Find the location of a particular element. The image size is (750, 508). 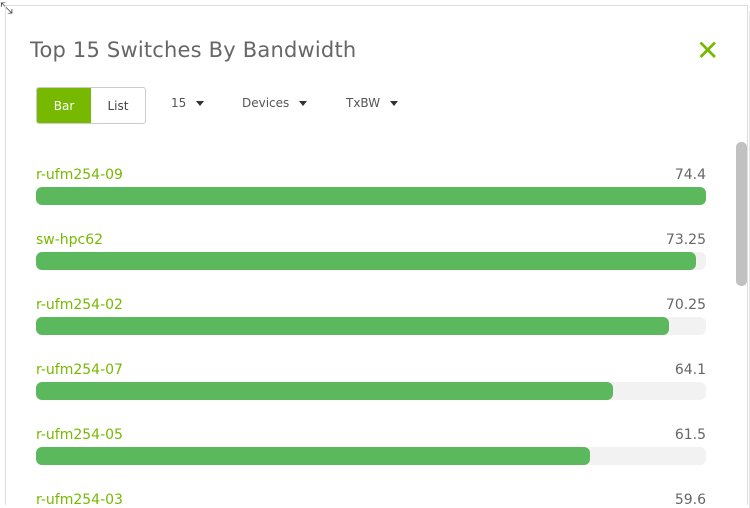

bandwidth-value: 73.25 is located at coordinates (685, 240).